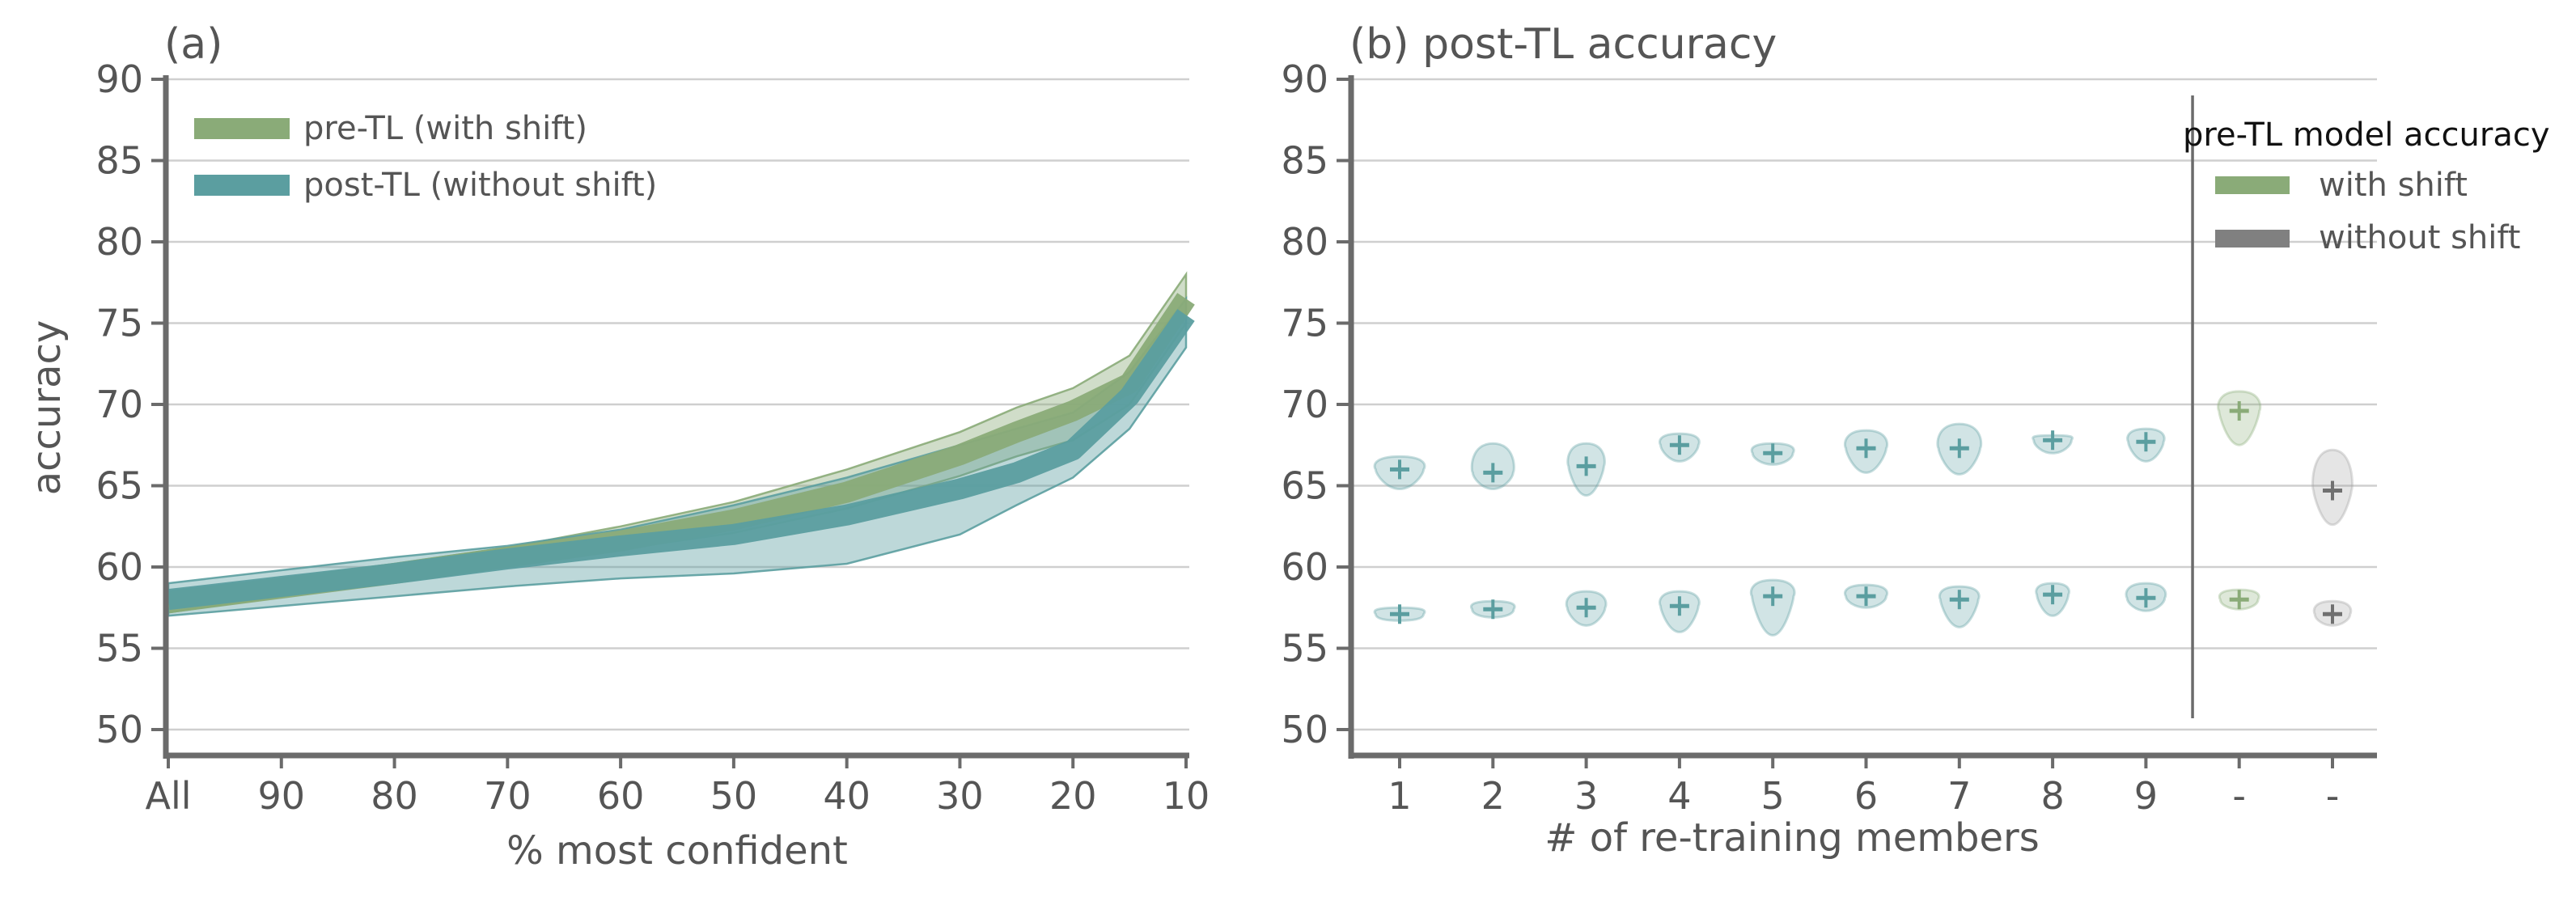  What do you see at coordinates (193, 44) in the screenshot?
I see `panel-a-title: (a)` at bounding box center [193, 44].